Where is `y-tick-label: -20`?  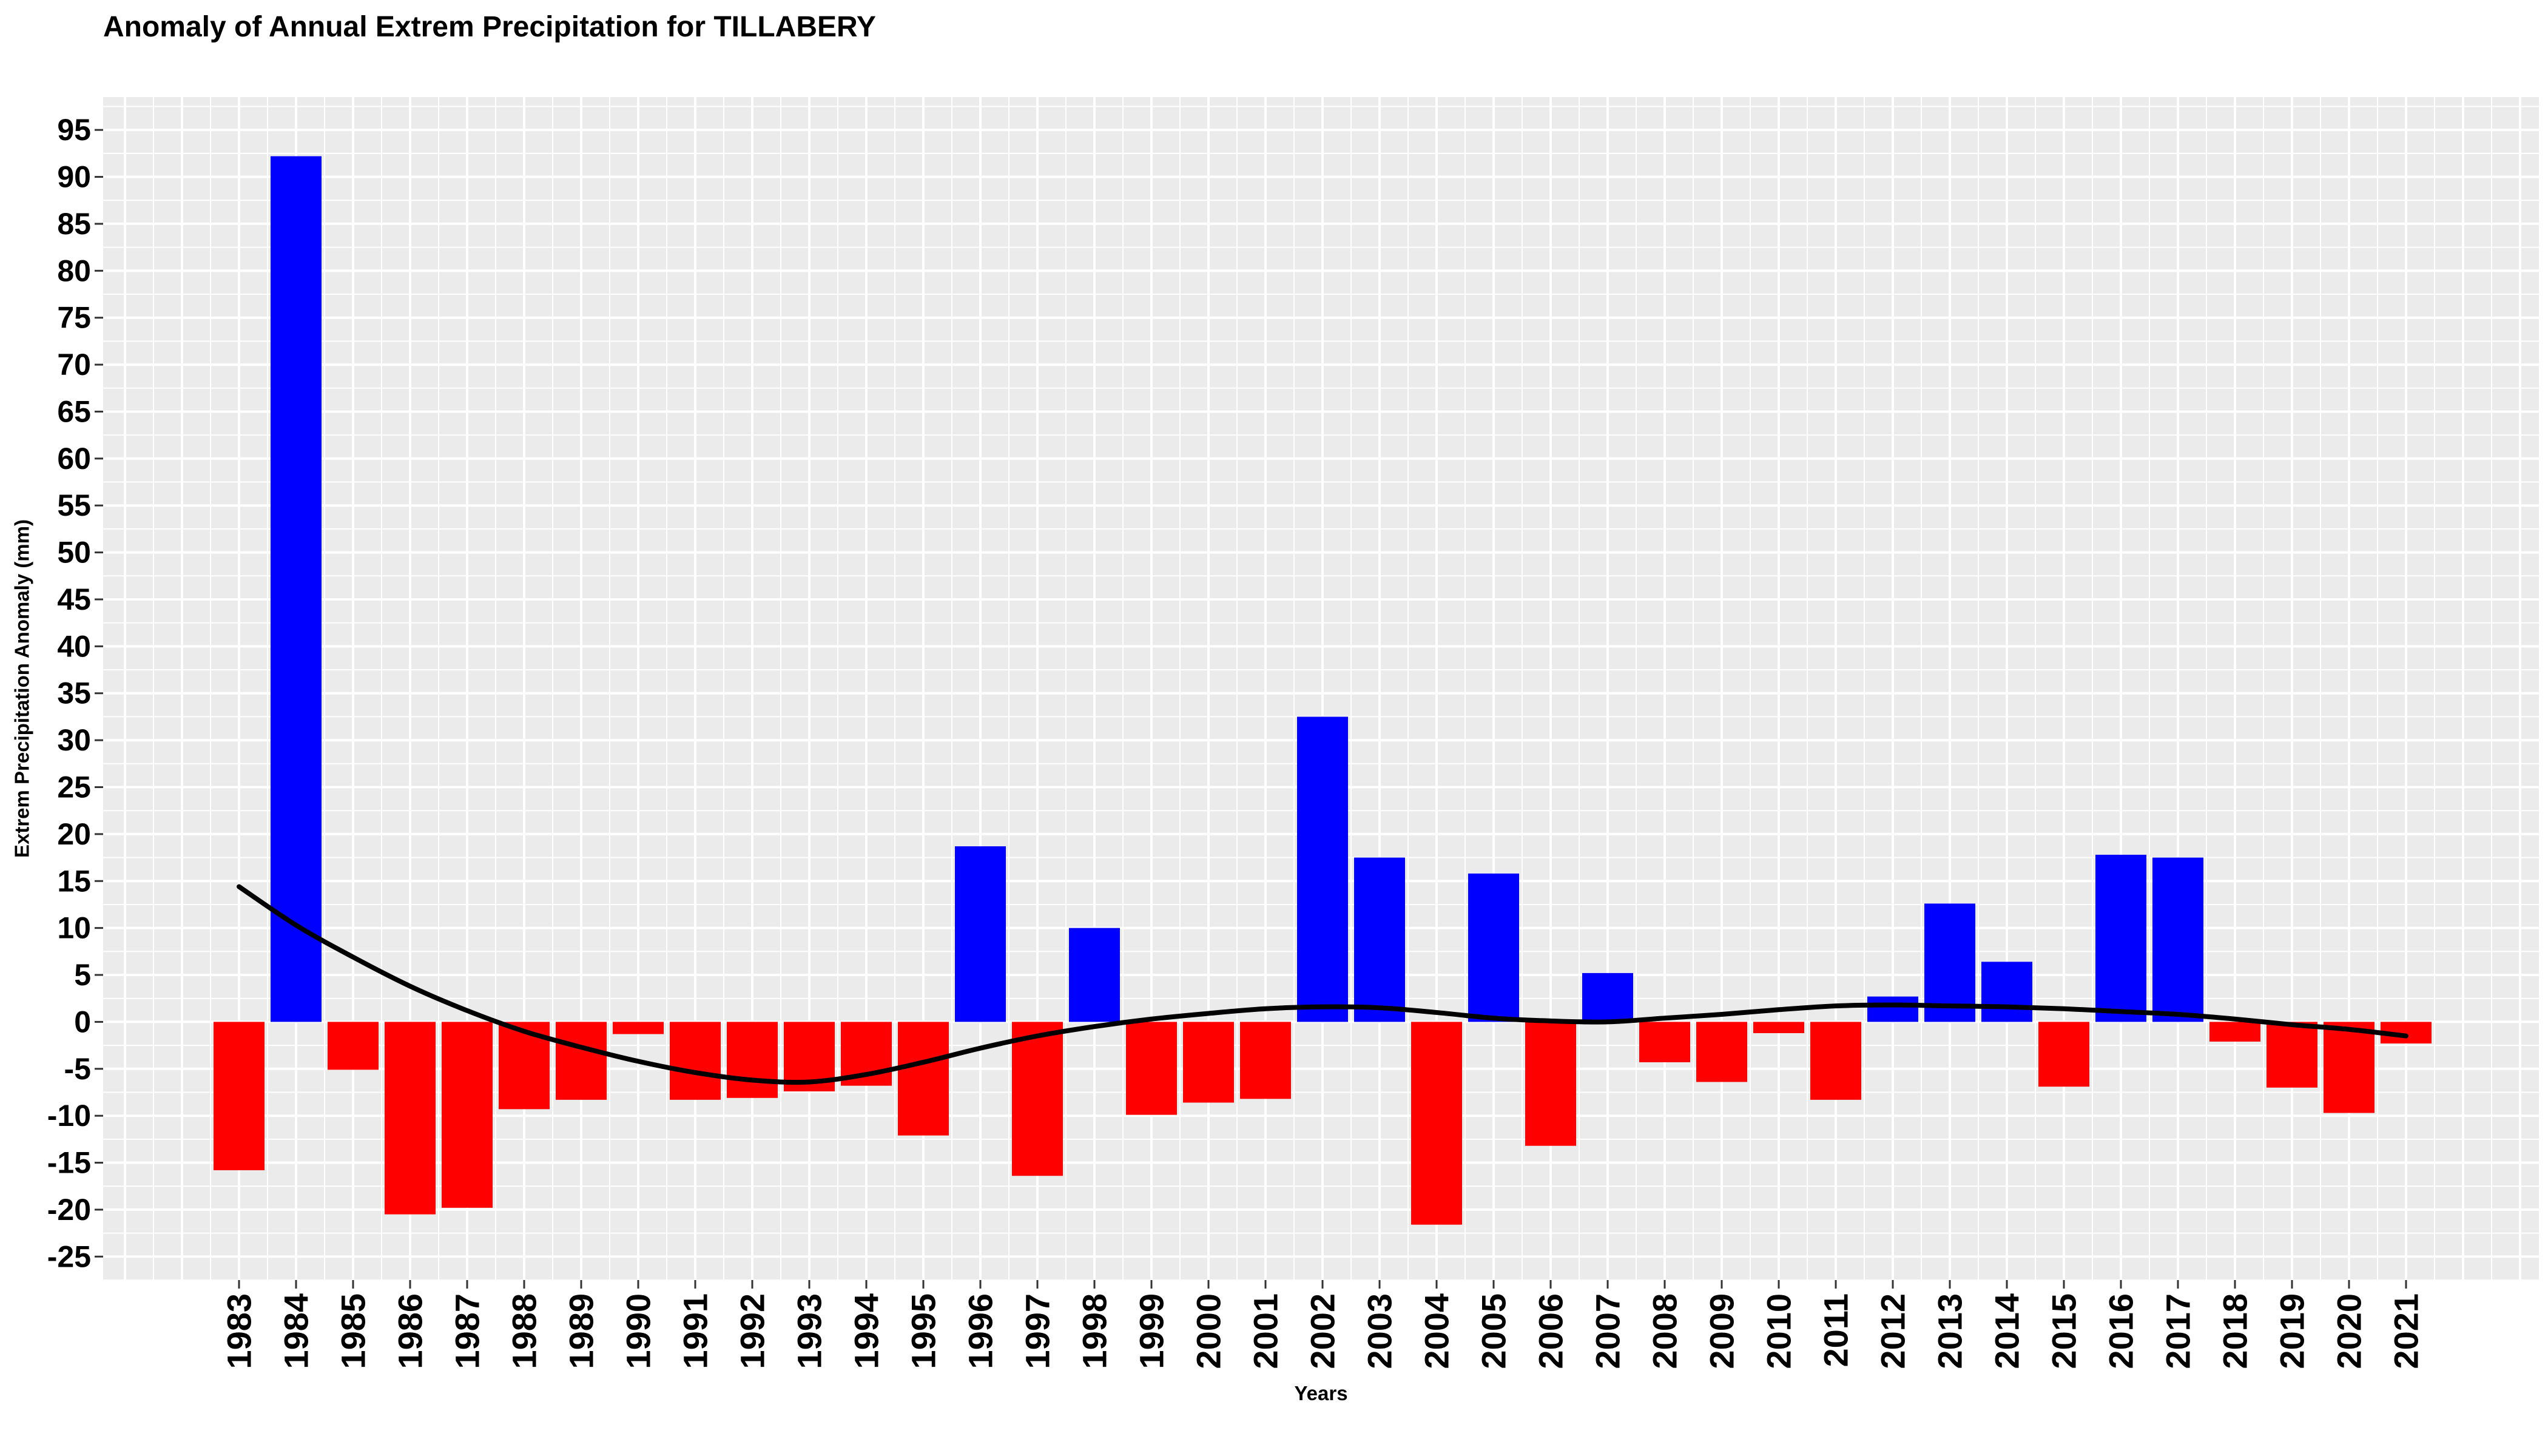 y-tick-label: -20 is located at coordinates (69, 1210).